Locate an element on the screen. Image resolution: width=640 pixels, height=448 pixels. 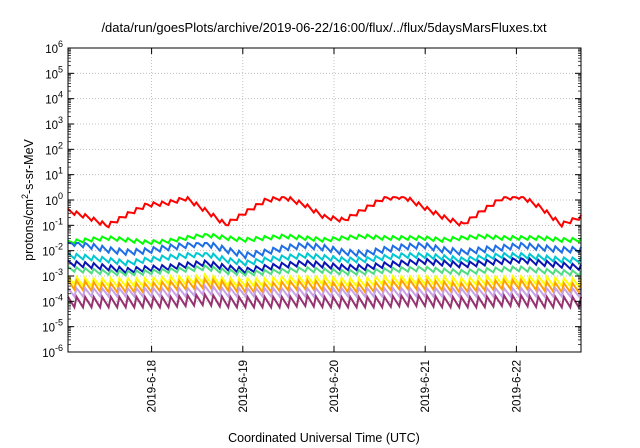
y-axis-label: protons/cm2-s-sr-MeV is located at coordinates (28, 199).